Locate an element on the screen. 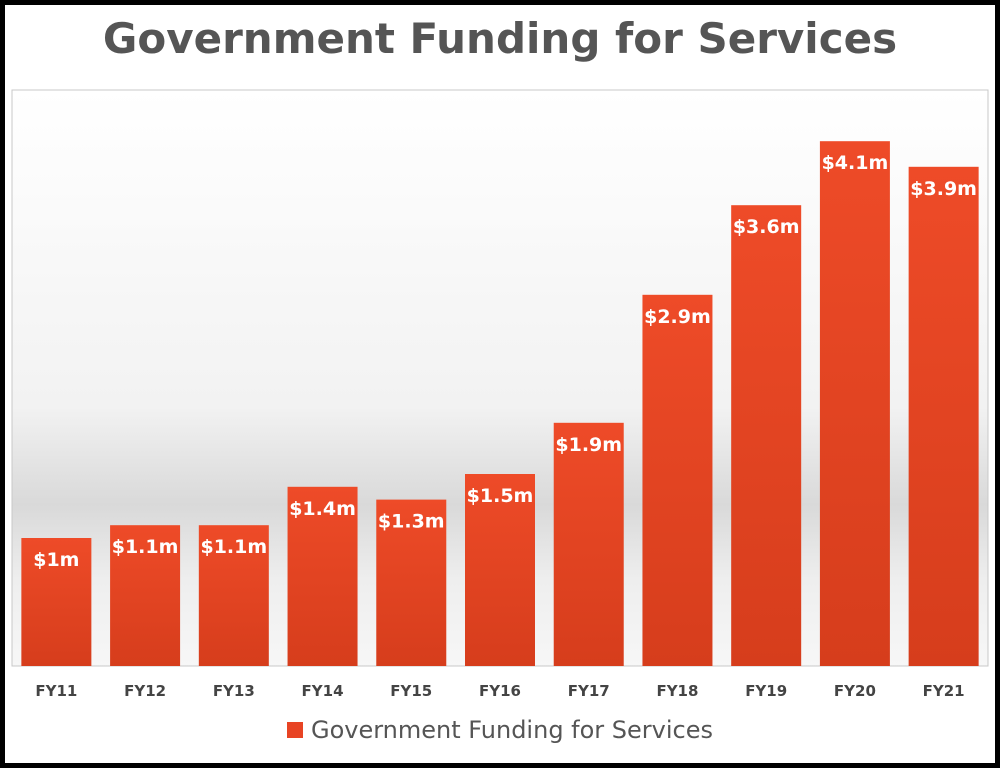  bar-fy17 is located at coordinates (588, 544).